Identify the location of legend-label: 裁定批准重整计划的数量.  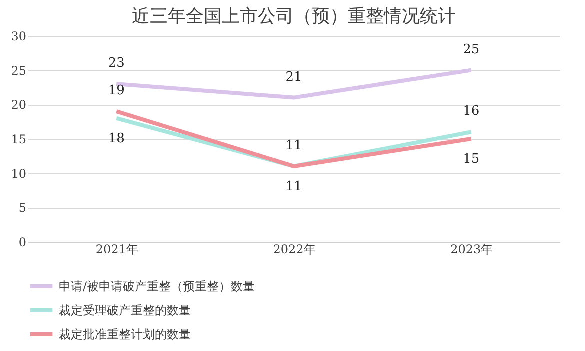
(125, 335).